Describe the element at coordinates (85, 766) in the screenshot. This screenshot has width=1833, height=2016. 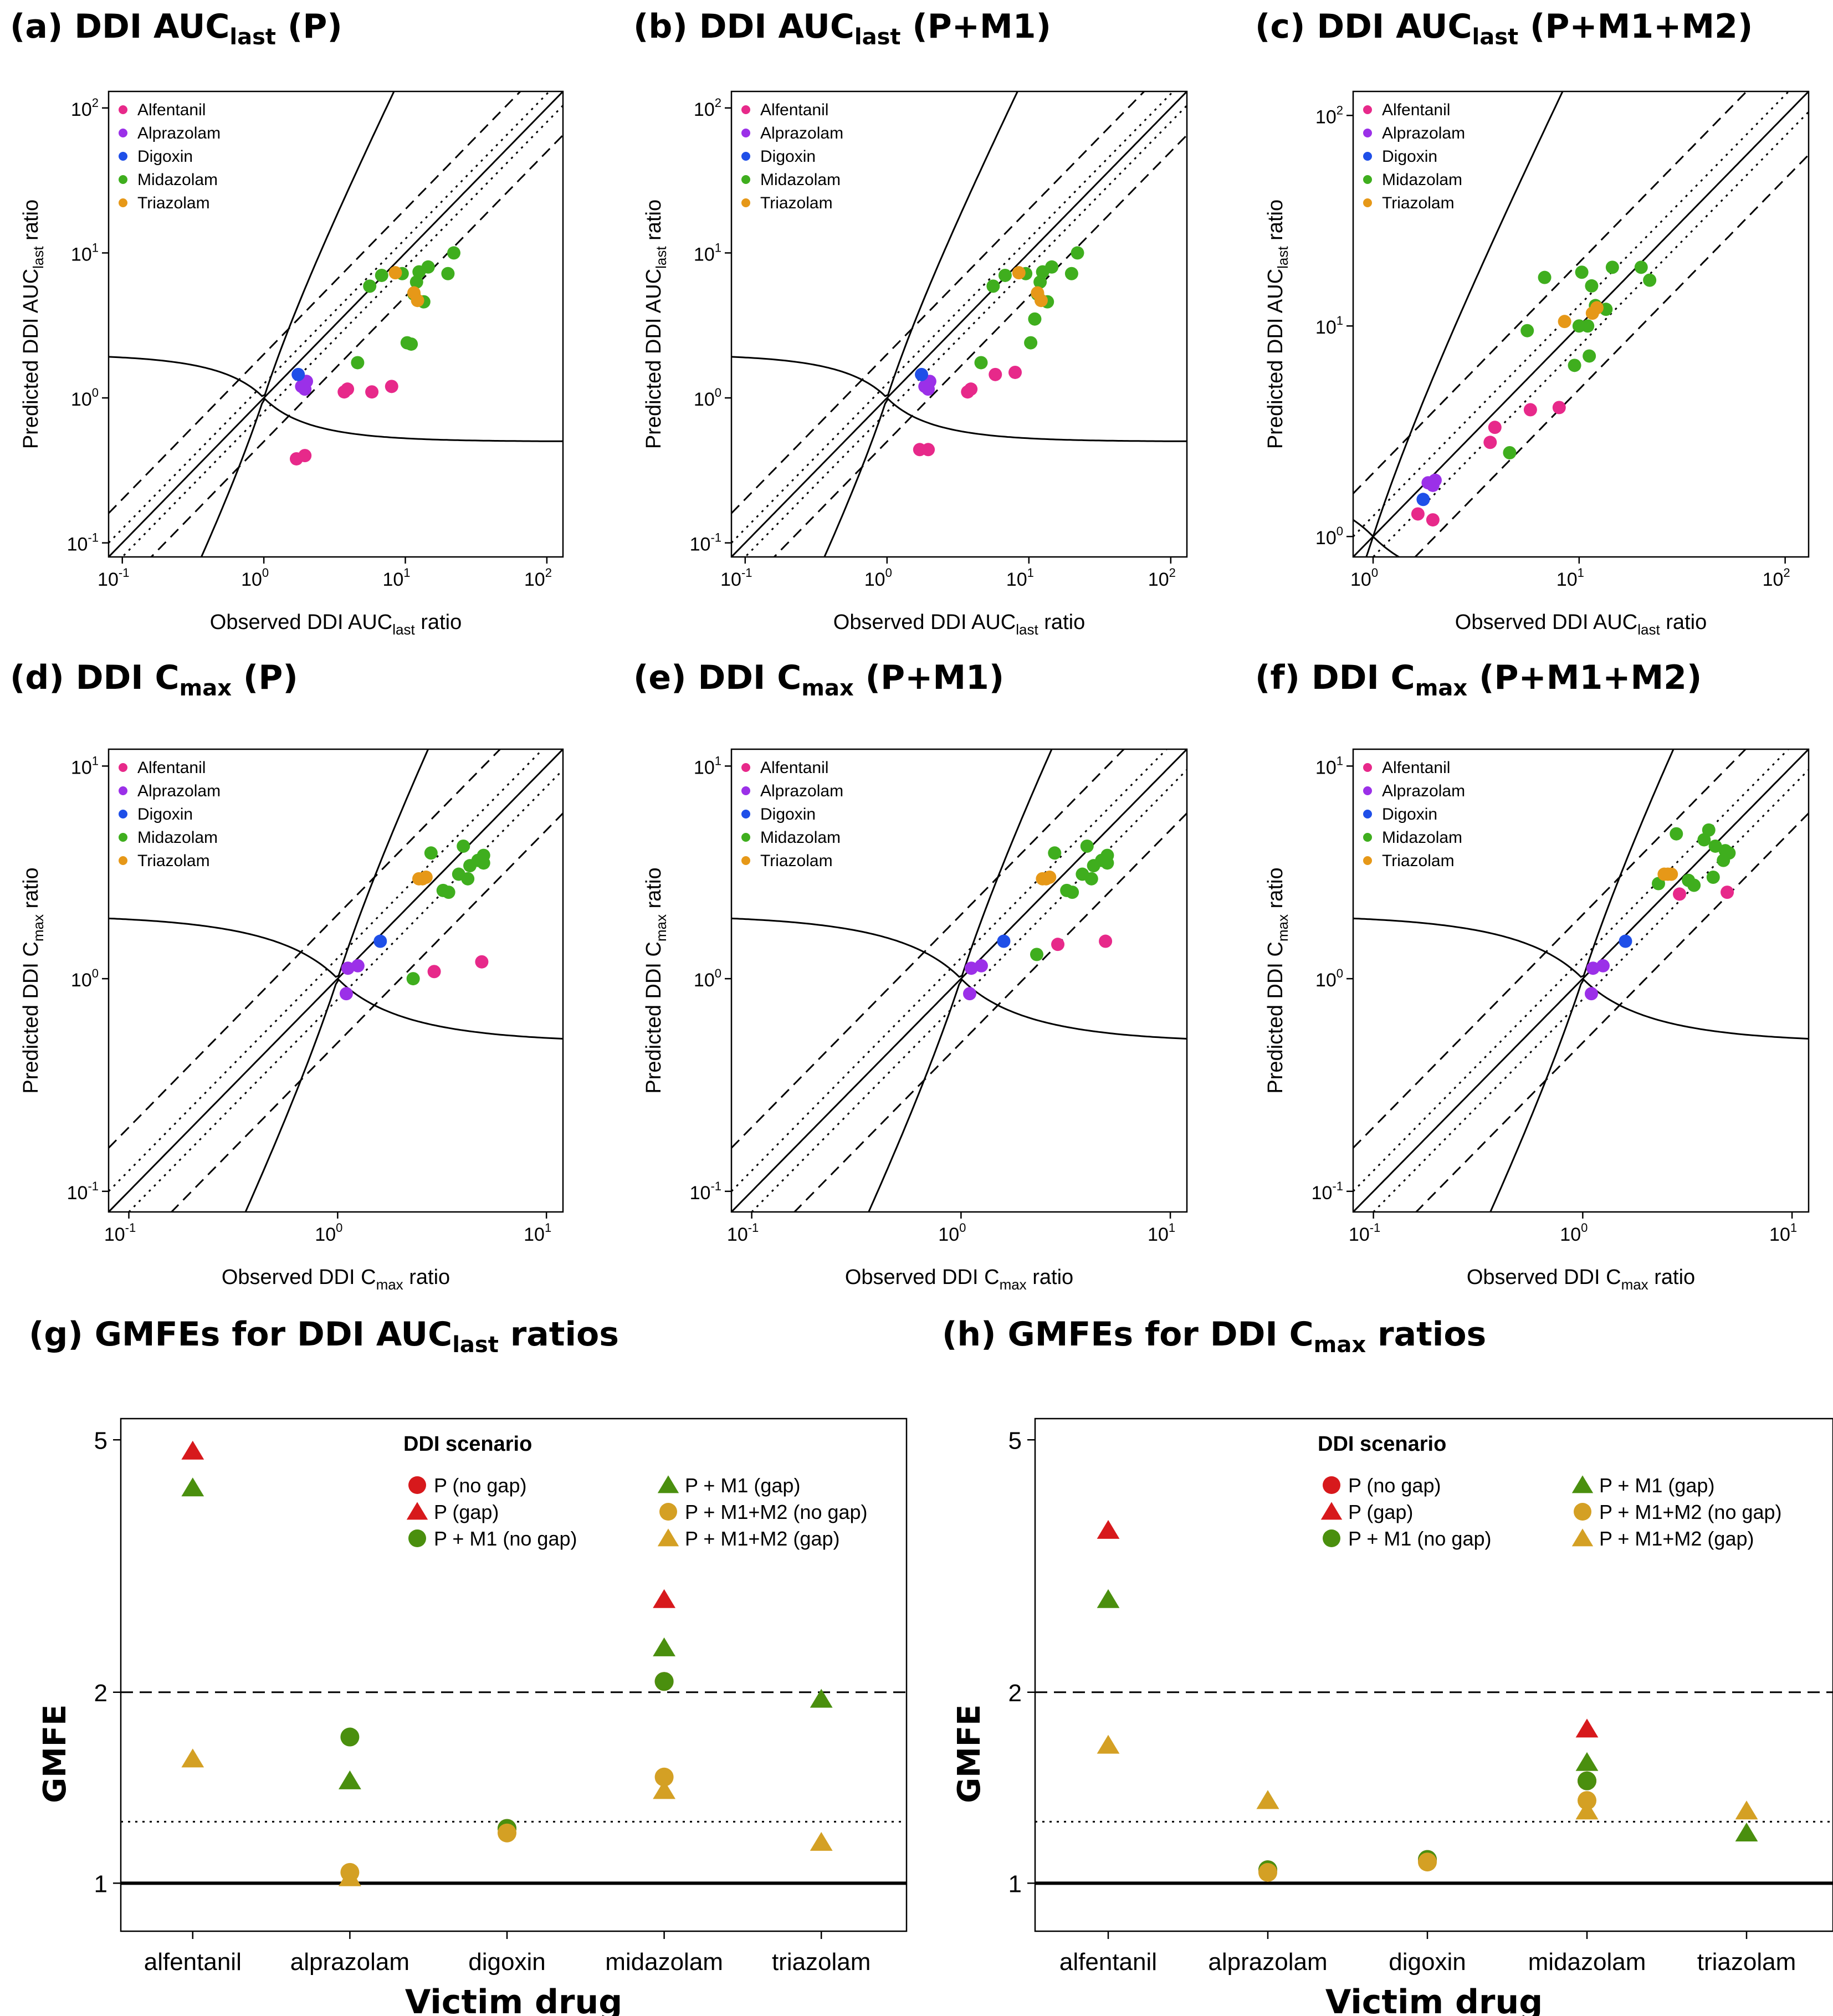
I see `y-tick-label: 10¹` at that location.